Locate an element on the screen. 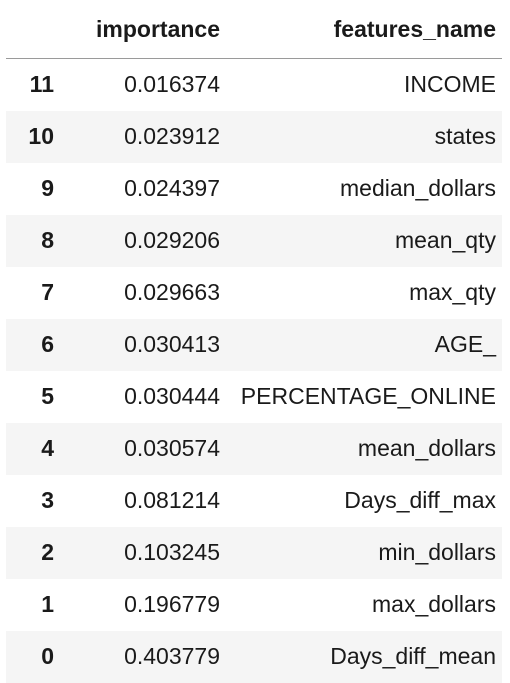  header-row: importance features_name is located at coordinates (254, 29).